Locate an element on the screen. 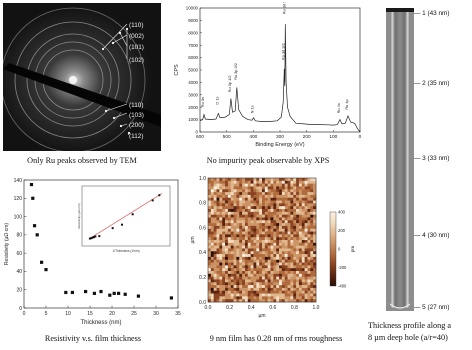  afm-y-tick-label: 0.0 is located at coordinates (202, 303).